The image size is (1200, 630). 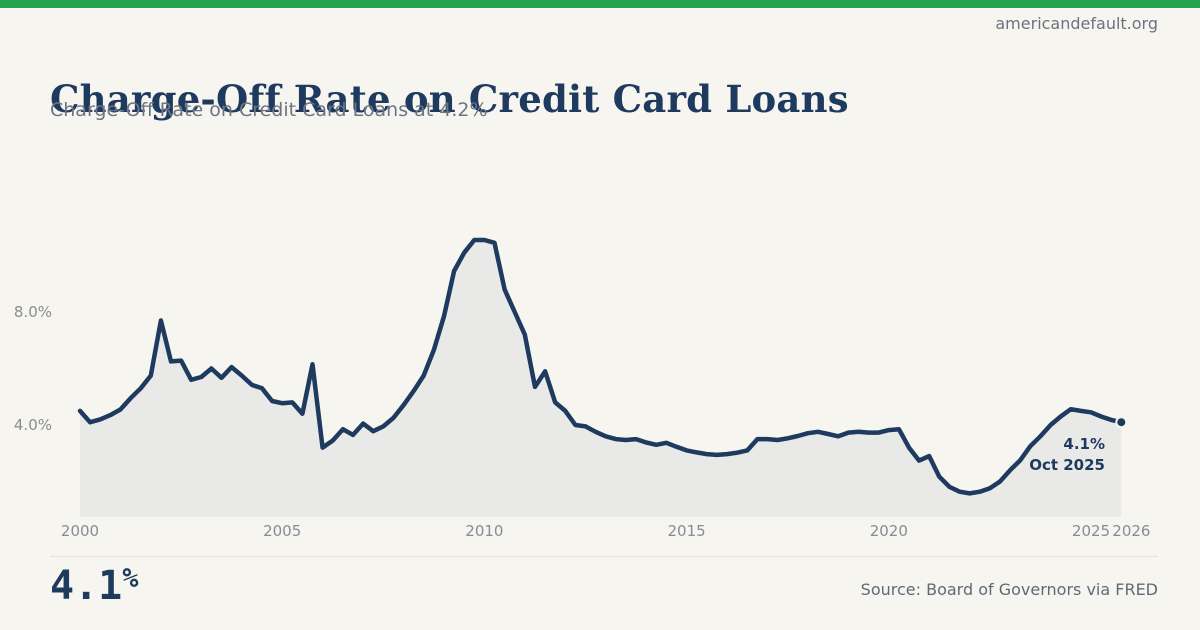 What do you see at coordinates (1009, 589) in the screenshot?
I see `source-credit: Source: Board of Governors via FRED` at bounding box center [1009, 589].